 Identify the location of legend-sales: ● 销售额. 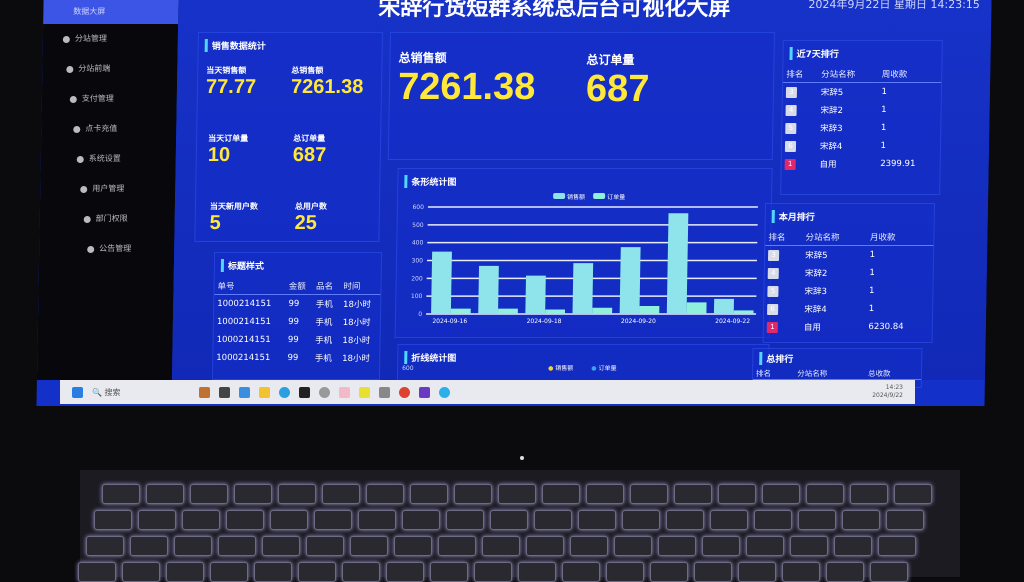
(561, 368).